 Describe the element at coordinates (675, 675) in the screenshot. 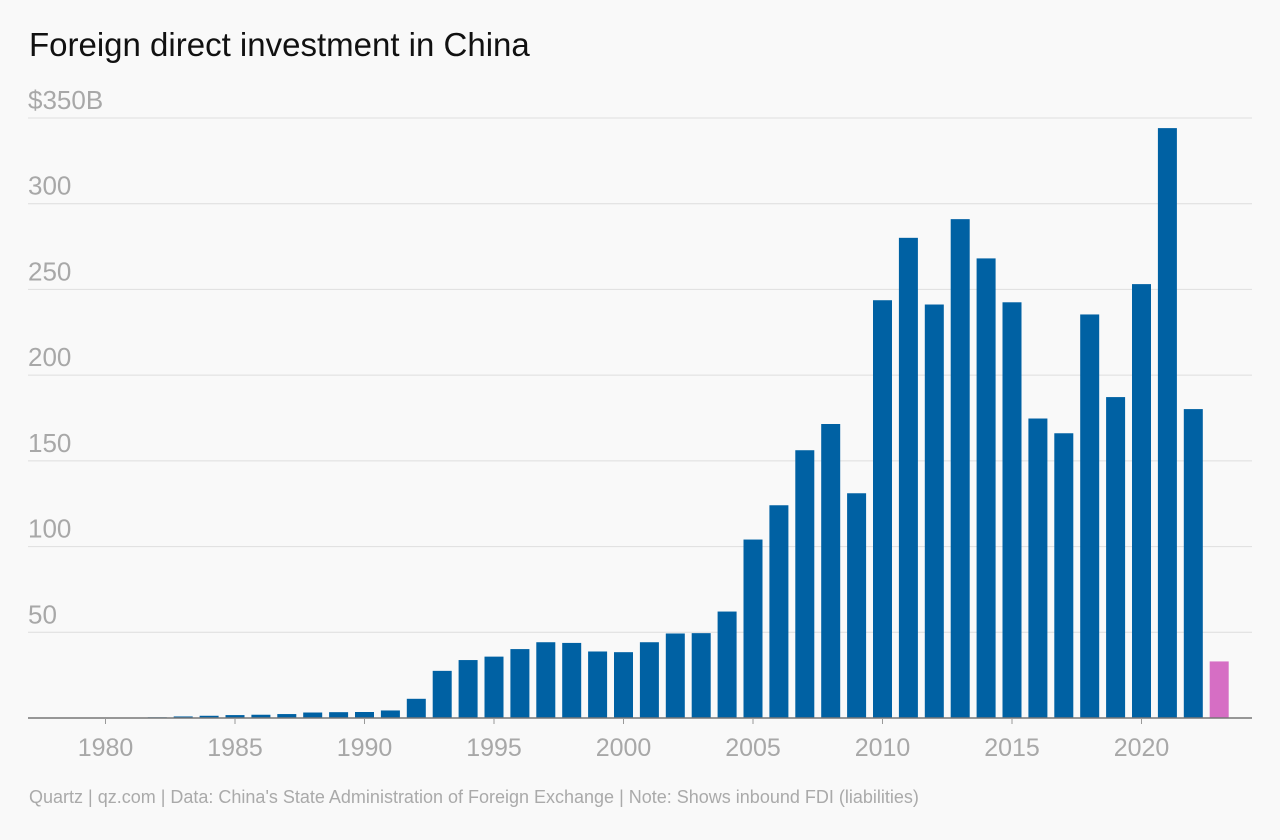

I see `bar-2002` at that location.